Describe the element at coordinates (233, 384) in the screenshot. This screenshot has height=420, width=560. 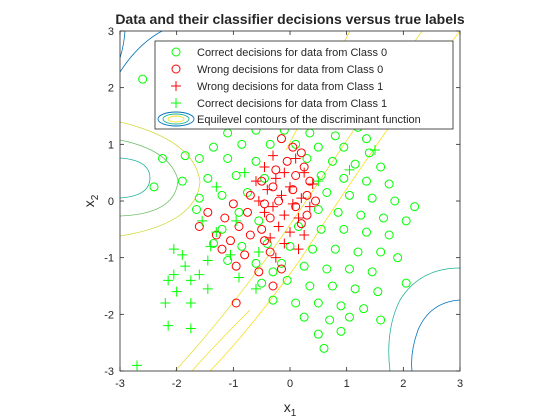
I see `x-tick-label: -1` at that location.